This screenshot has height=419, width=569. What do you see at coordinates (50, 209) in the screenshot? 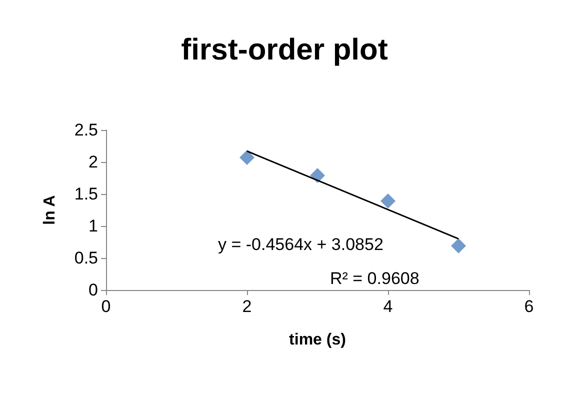
I see `y-axis-title: ln A` at bounding box center [50, 209].